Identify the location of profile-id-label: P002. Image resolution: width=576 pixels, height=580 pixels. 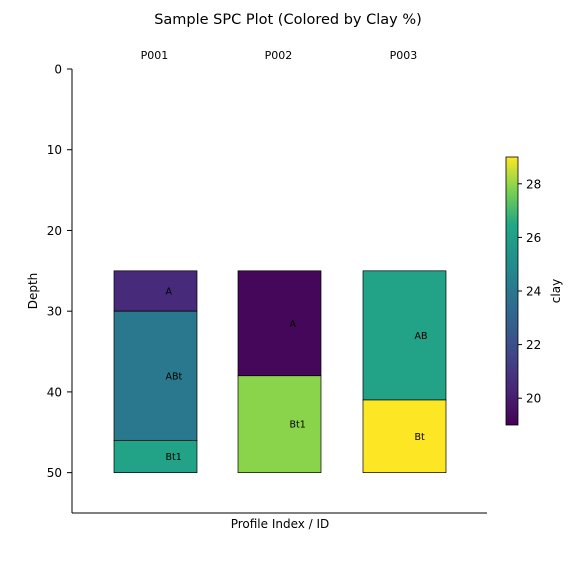
(279, 55).